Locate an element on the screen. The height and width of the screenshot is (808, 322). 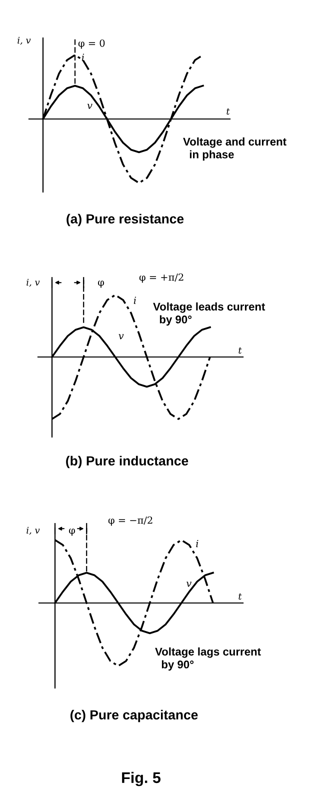
annotation: Voltage lags current by 90° is located at coordinates (208, 659).